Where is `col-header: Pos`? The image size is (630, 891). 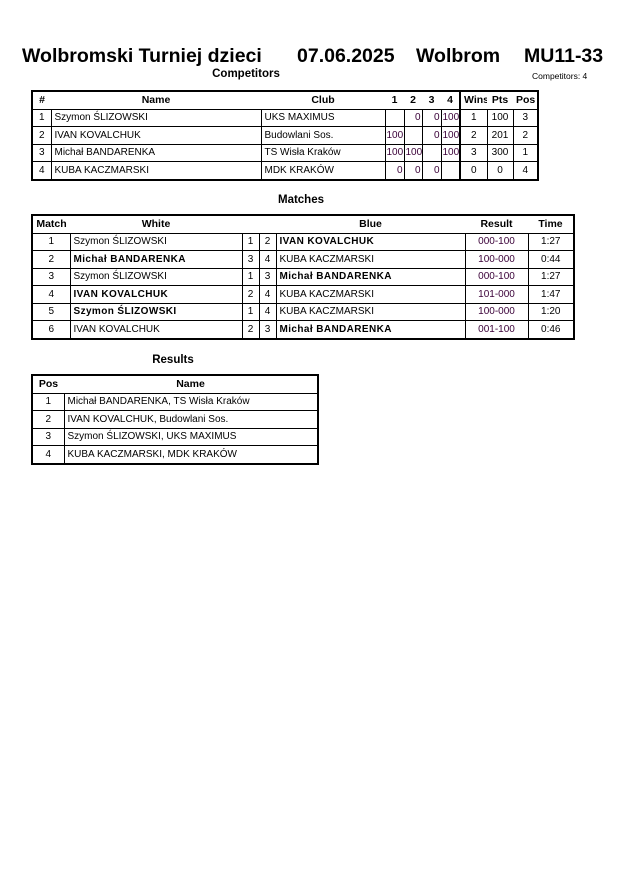 col-header: Pos is located at coordinates (525, 100).